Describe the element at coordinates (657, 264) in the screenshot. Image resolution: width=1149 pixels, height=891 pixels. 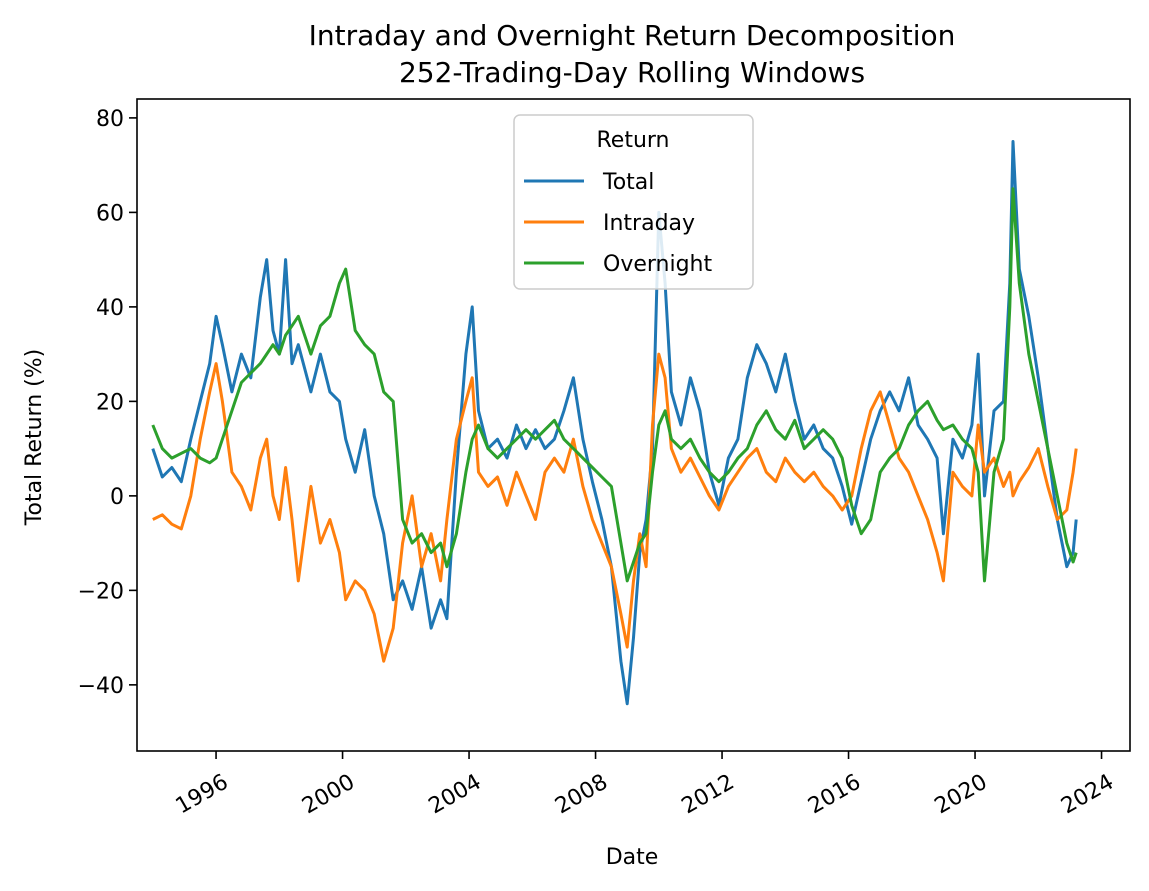
I see `legend-label-overnight: Overnight` at that location.